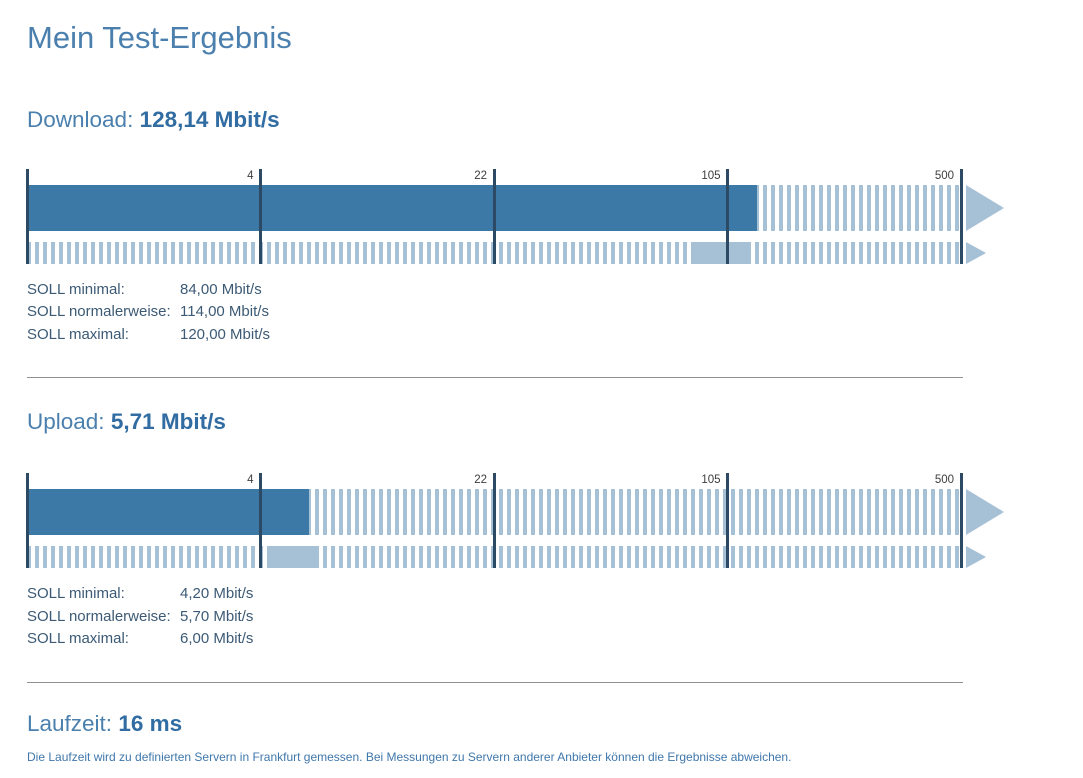 This screenshot has width=1083, height=778. I want to click on soll-normal-value: 114,00 Mbit/s, so click(224, 312).